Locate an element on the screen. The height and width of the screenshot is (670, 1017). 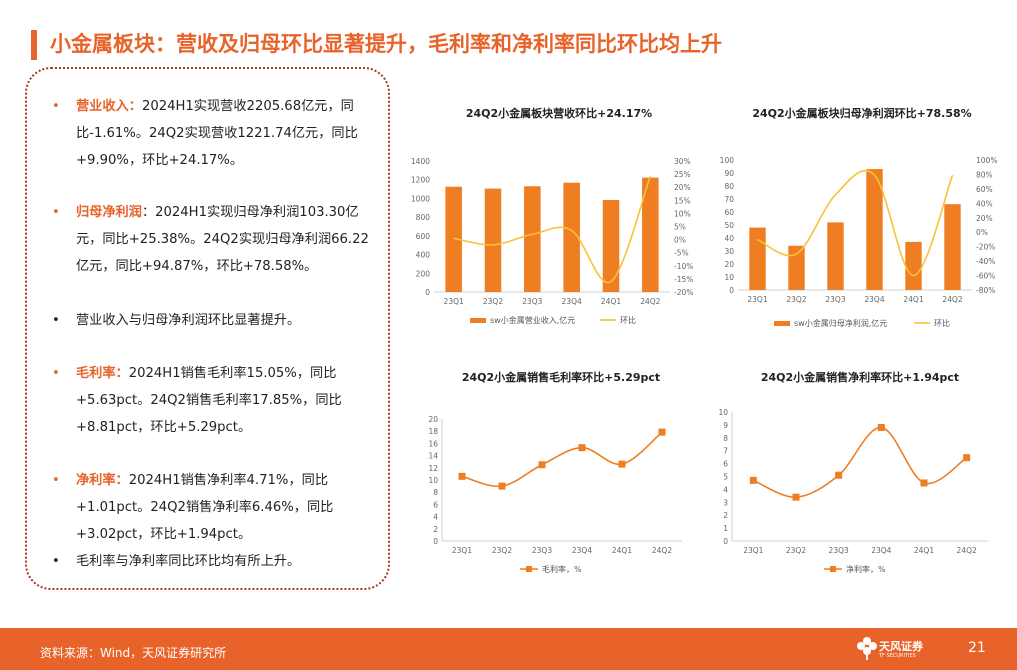
legend-swatch-marker is located at coordinates (833, 569).